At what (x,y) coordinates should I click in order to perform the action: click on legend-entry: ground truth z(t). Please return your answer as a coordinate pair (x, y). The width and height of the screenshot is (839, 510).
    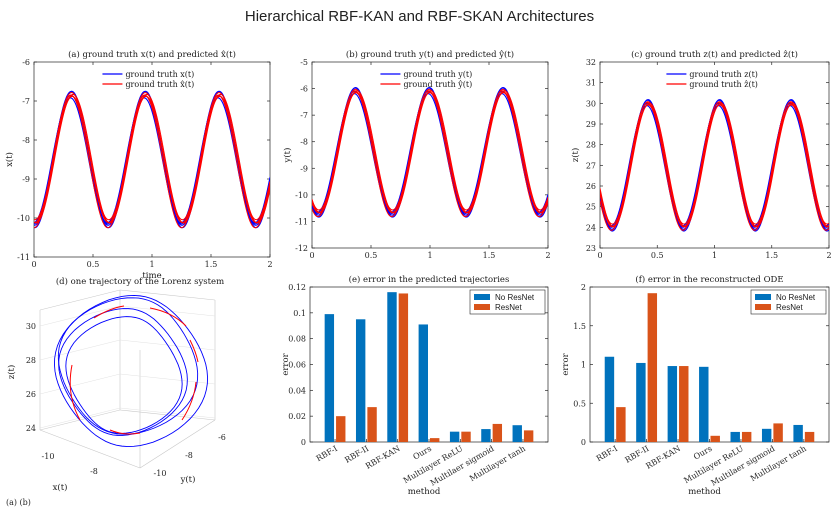
    Looking at the image, I should click on (723, 74).